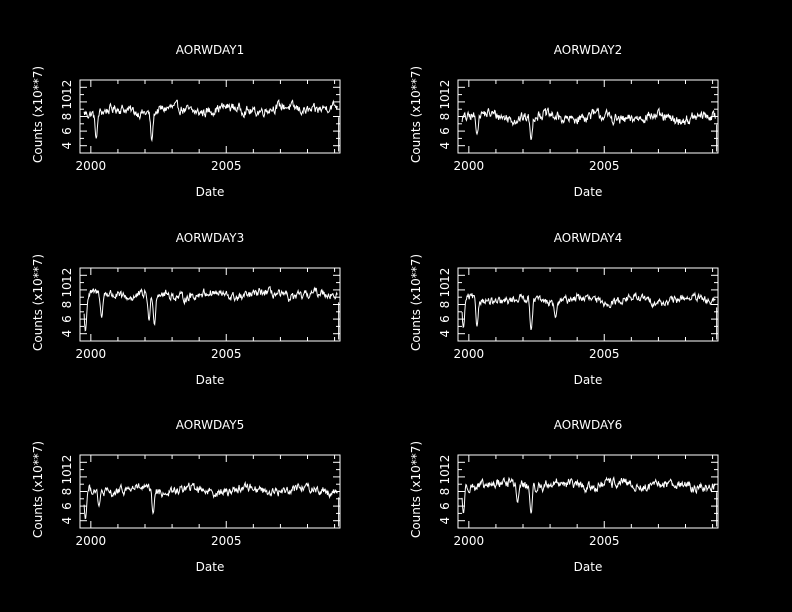 The height and width of the screenshot is (612, 792). I want to click on panel-6-title: AORWDAY6, so click(588, 425).